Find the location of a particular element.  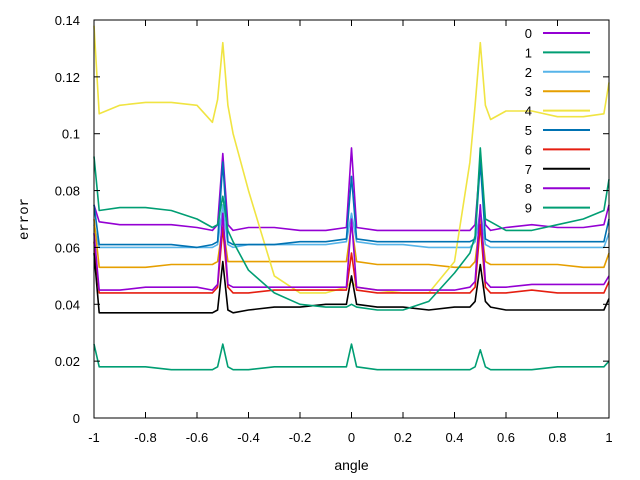

legend-label-7: 7 is located at coordinates (528, 169).